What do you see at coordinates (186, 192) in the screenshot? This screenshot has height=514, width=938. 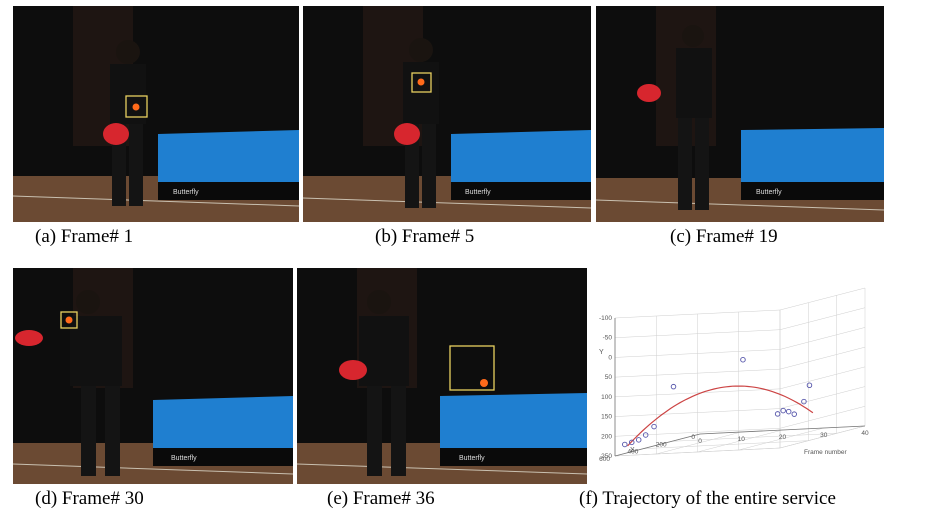 I see `table-brand-a: Butterfly` at bounding box center [186, 192].